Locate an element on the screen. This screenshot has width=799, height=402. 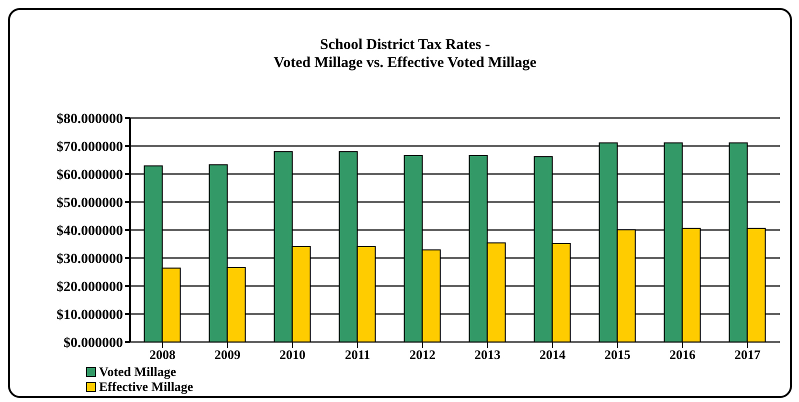
x-tick-label: 2017 is located at coordinates (747, 354).